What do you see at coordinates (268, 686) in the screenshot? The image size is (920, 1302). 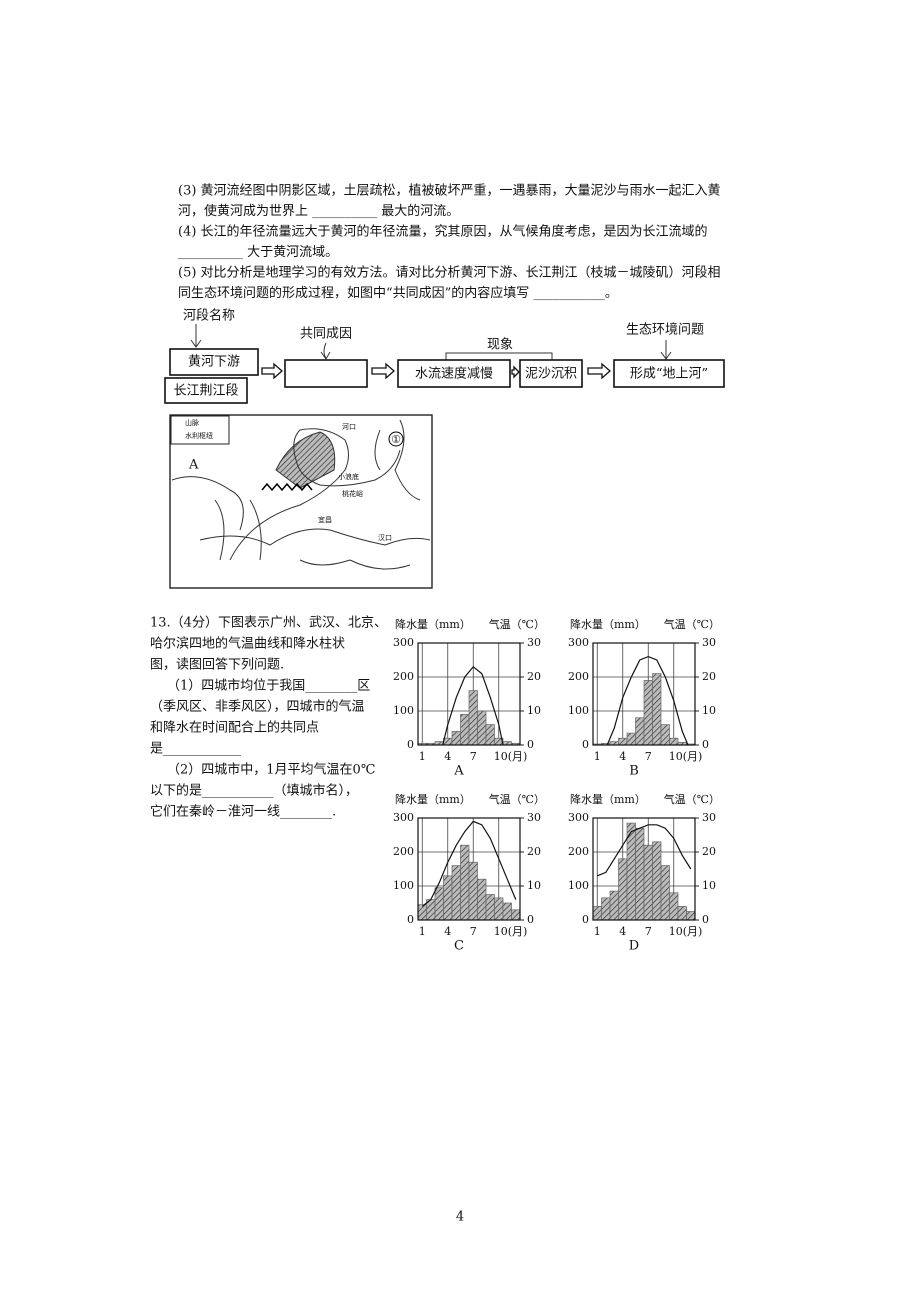 I see `question-line: （1）四城市均位于我国________区` at bounding box center [268, 686].